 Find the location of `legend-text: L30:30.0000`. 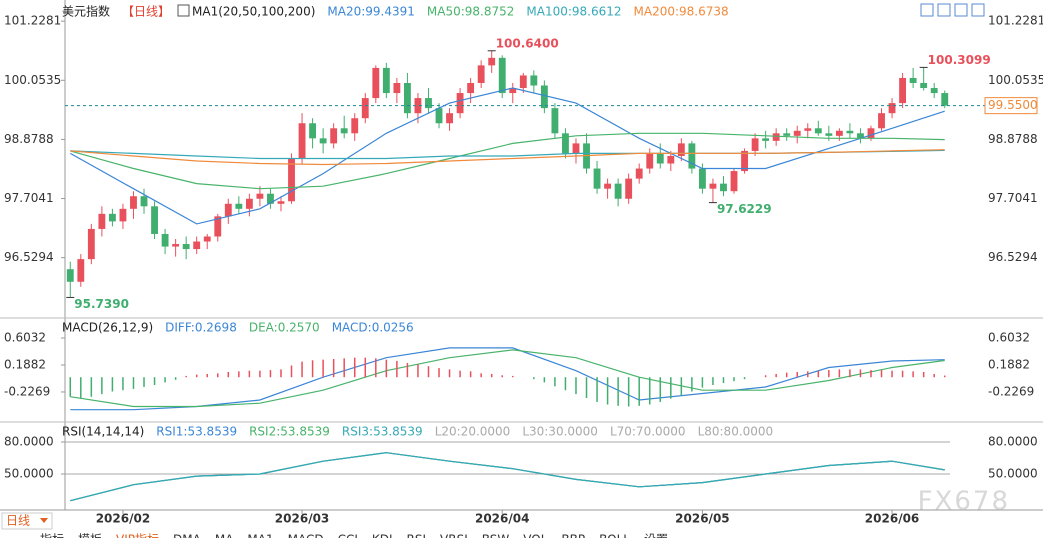

legend-text: L30:30.0000 is located at coordinates (560, 432).